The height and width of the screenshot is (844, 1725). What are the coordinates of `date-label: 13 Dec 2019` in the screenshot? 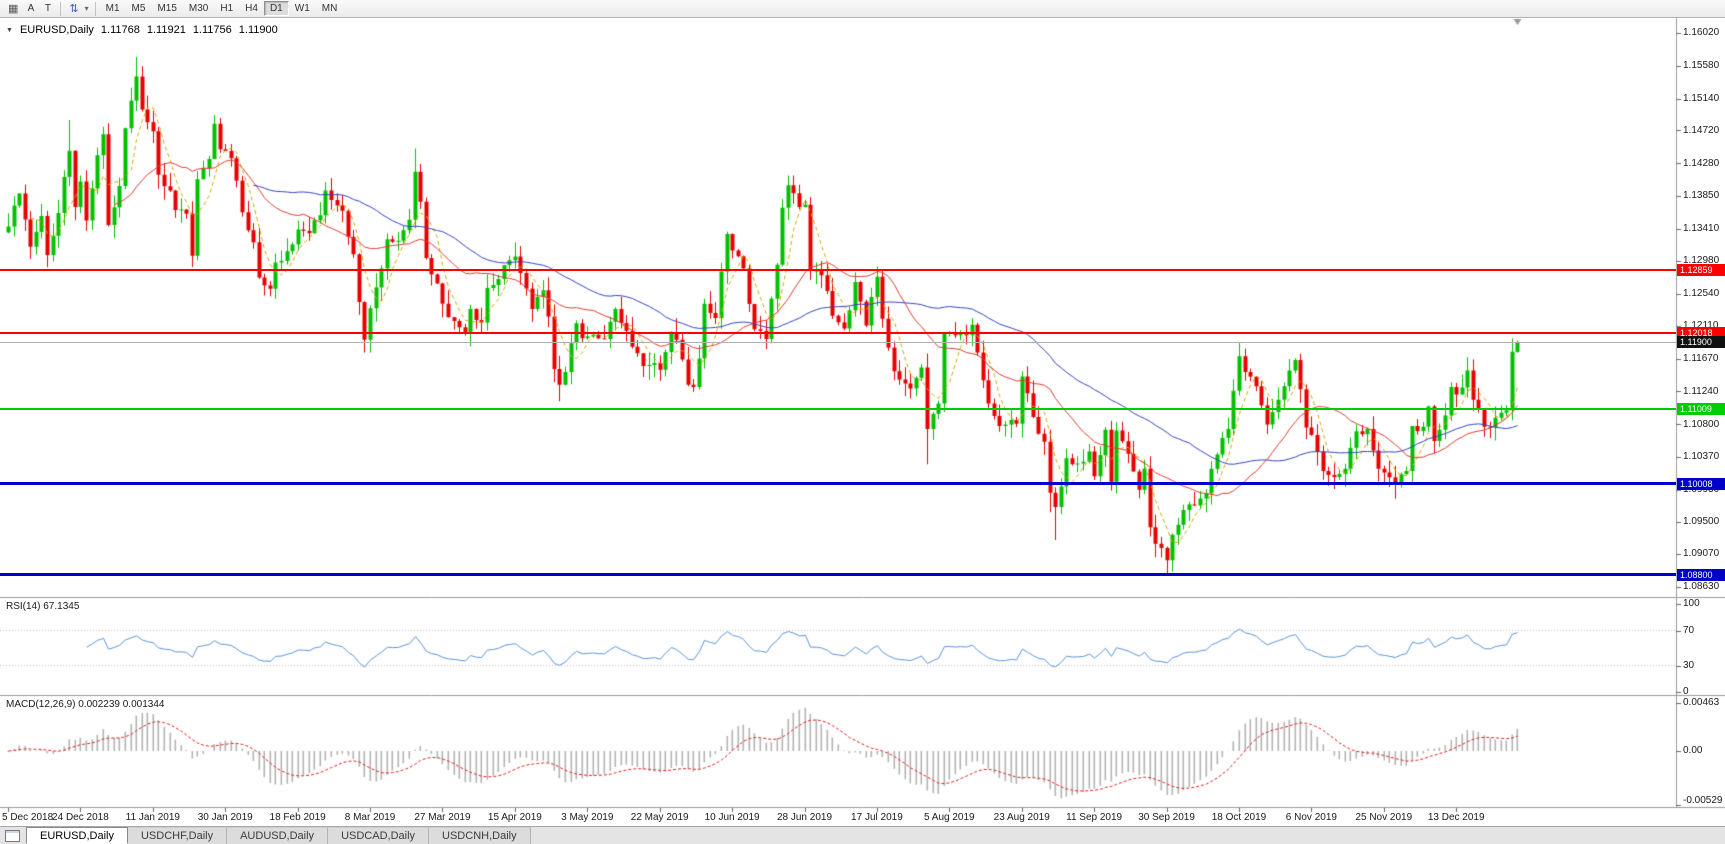 It's located at (1456, 817).